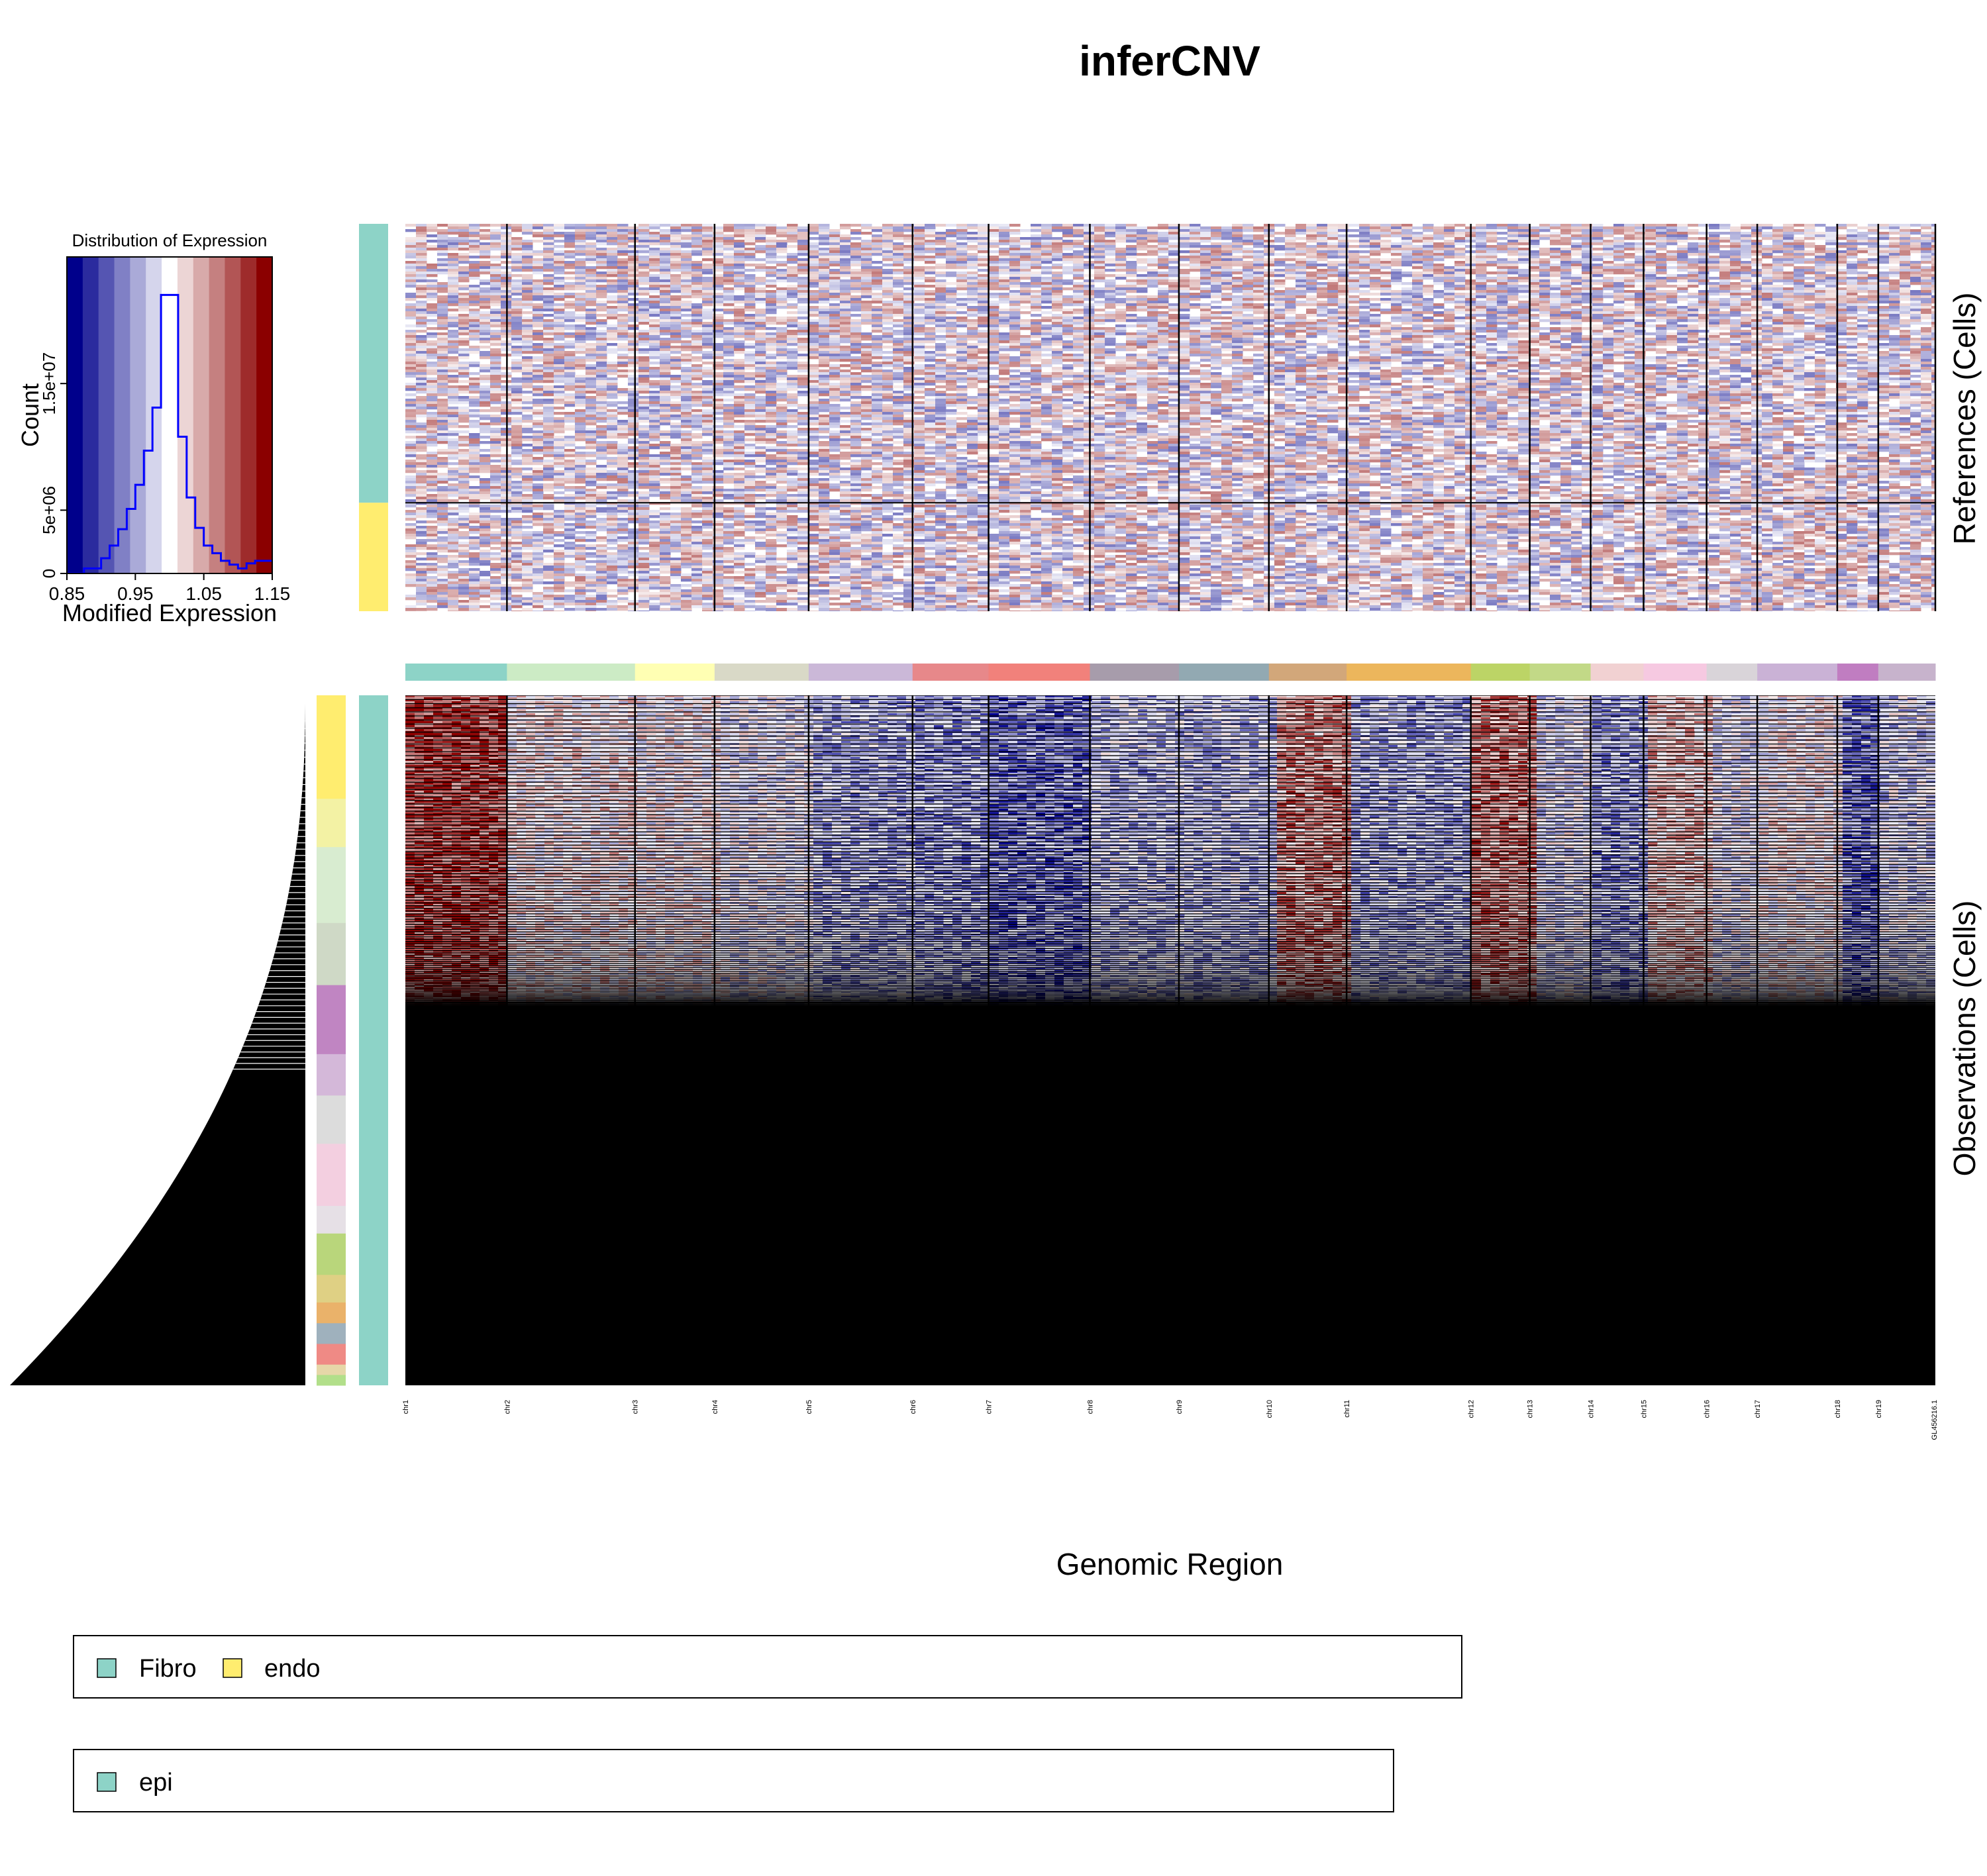 The height and width of the screenshot is (1876, 1987). Describe the element at coordinates (373, 557) in the screenshot. I see `reference-group-endo` at that location.